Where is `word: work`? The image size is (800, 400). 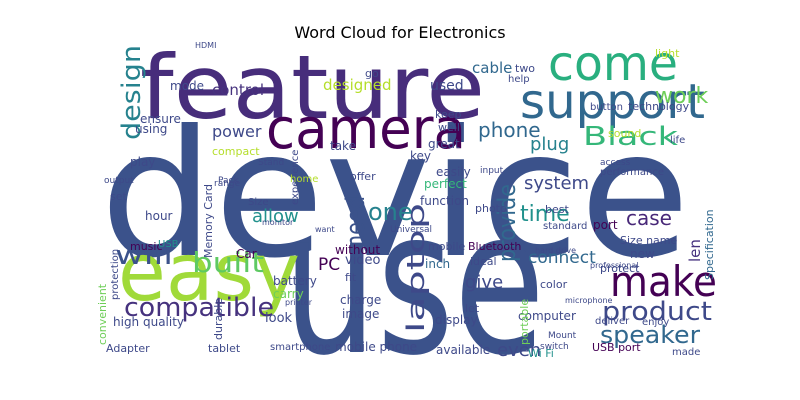 word: work is located at coordinates (681, 96).